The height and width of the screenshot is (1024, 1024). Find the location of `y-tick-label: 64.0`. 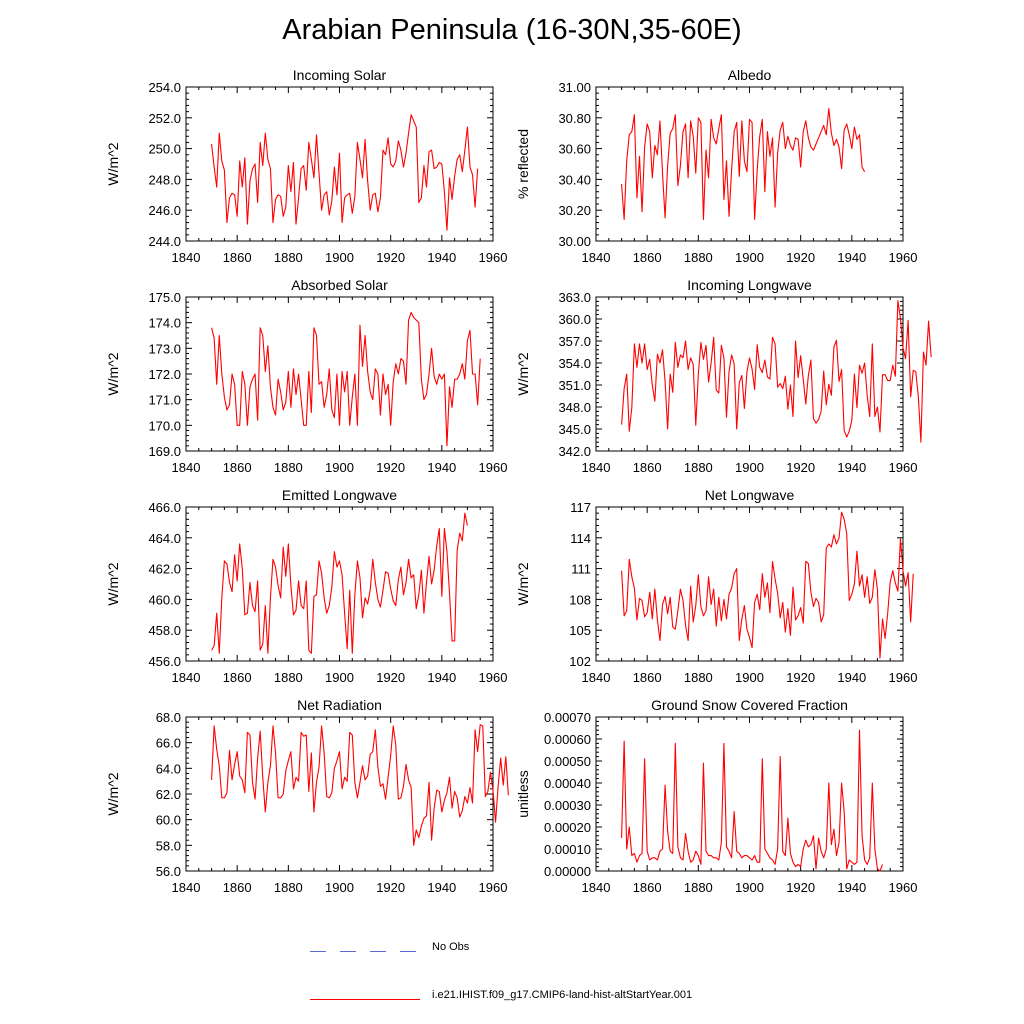

y-tick-label: 64.0 is located at coordinates (168, 768).